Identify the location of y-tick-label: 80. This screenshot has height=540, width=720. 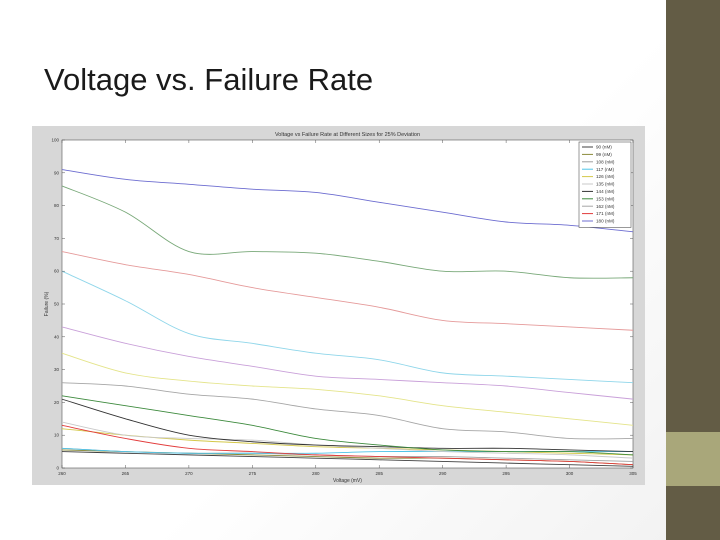
(57, 205).